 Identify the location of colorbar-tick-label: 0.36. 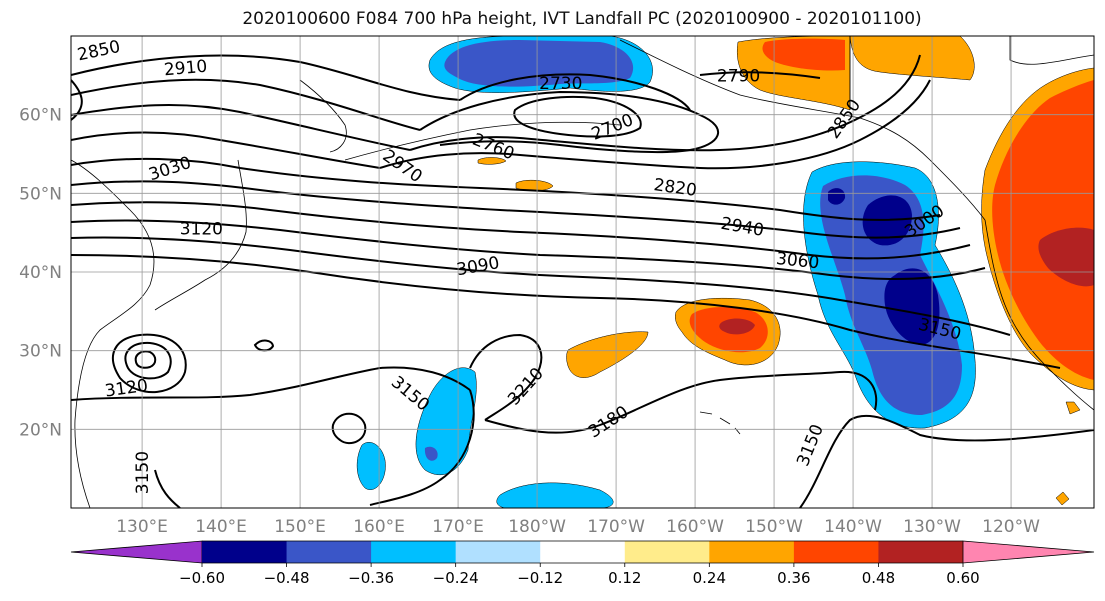
(793, 578).